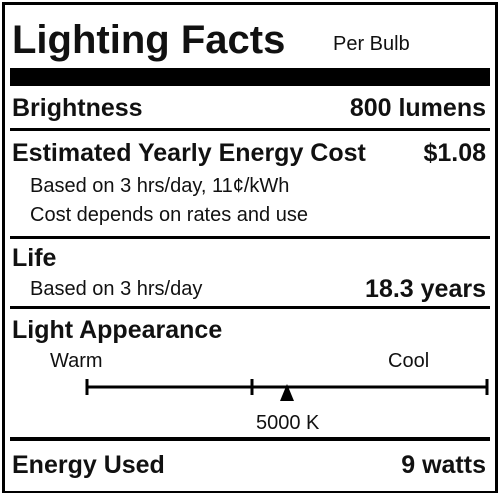  Describe the element at coordinates (149, 40) in the screenshot. I see `title: Lighting Facts` at that location.